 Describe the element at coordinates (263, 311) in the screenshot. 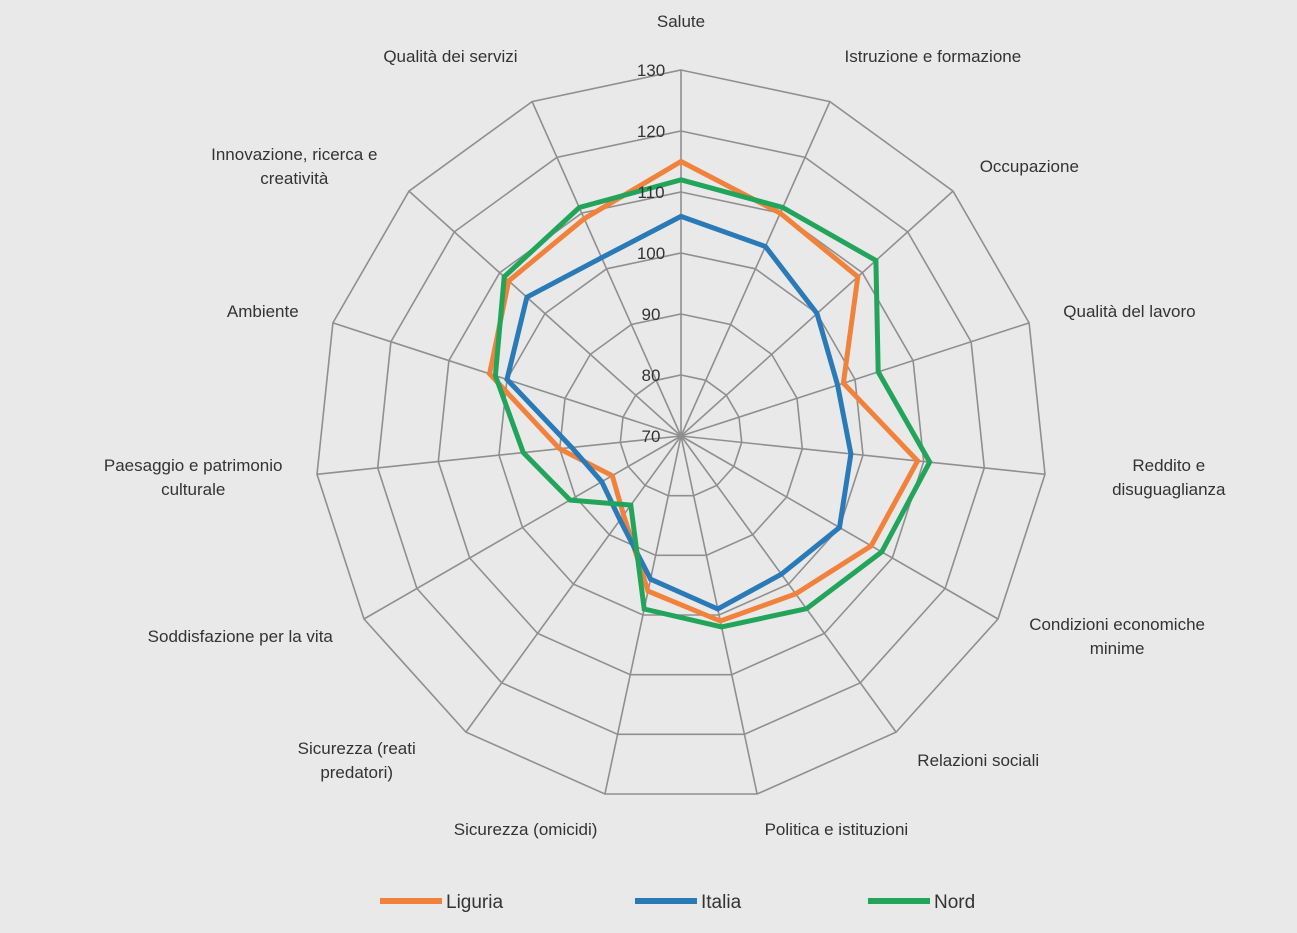

I see `axis-label: Ambiente` at that location.